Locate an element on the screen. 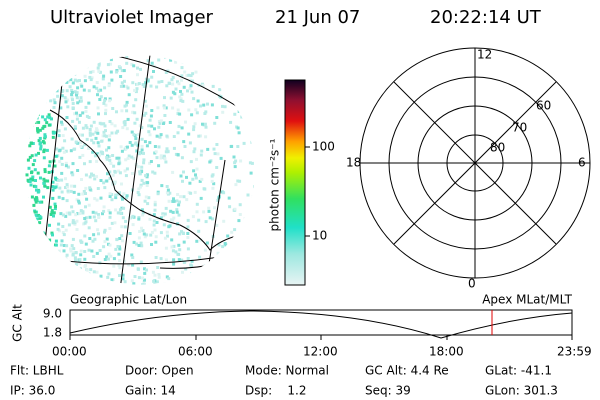 Image resolution: width=600 pixels, height=400 pixels. geo-label: Geographic Lat/Lon is located at coordinates (128, 300).